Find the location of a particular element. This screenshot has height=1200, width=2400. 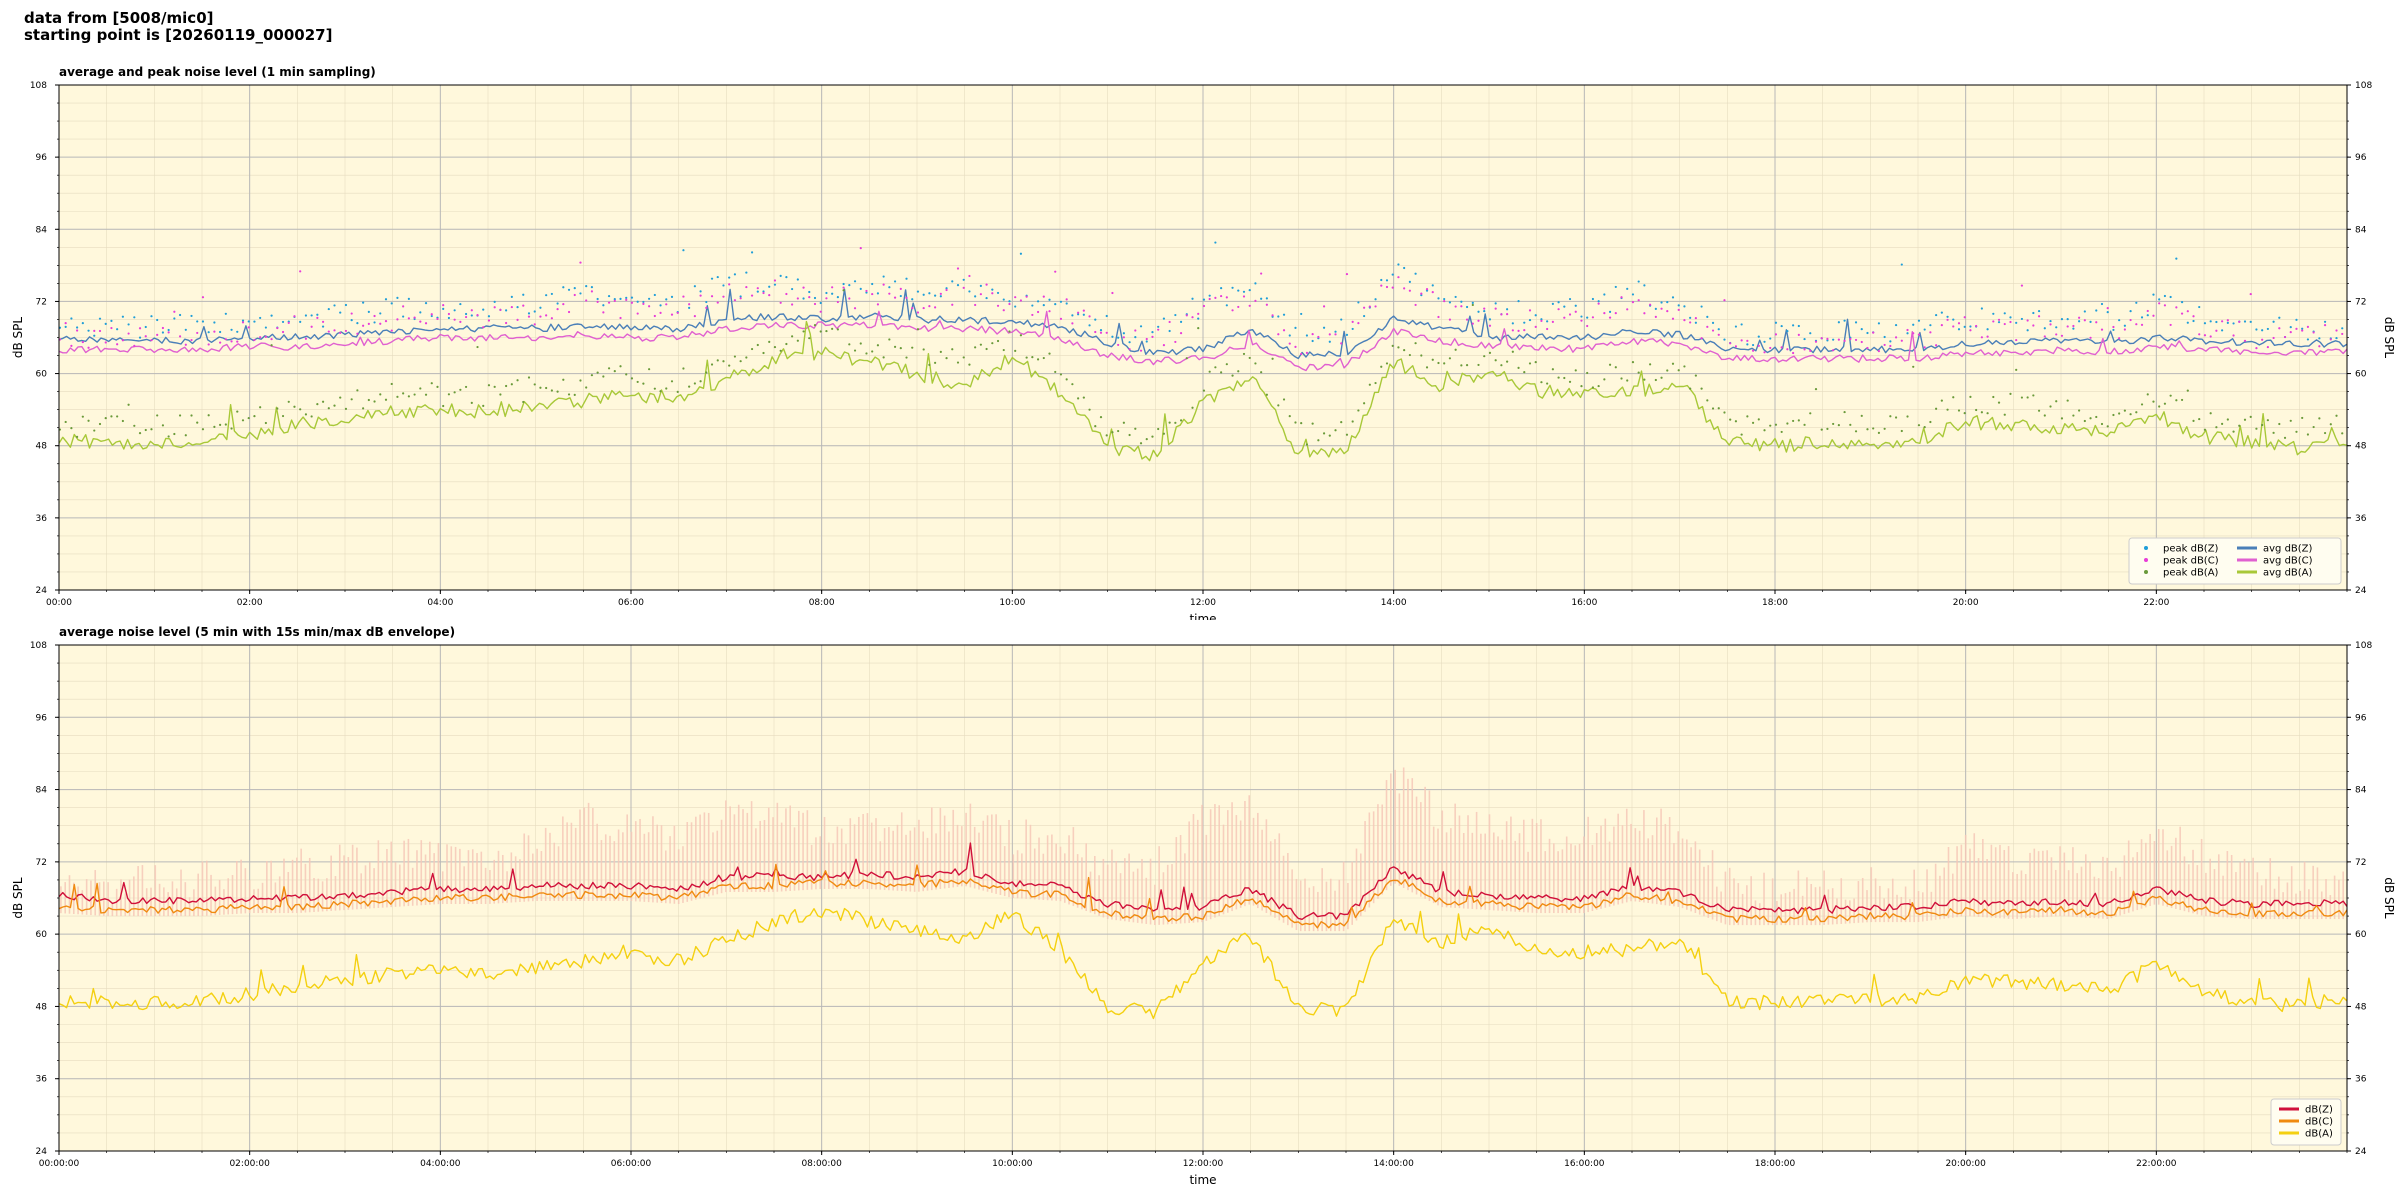

chart-legend: dB(Z)dB(C)dB(A) is located at coordinates (2306, 1122).